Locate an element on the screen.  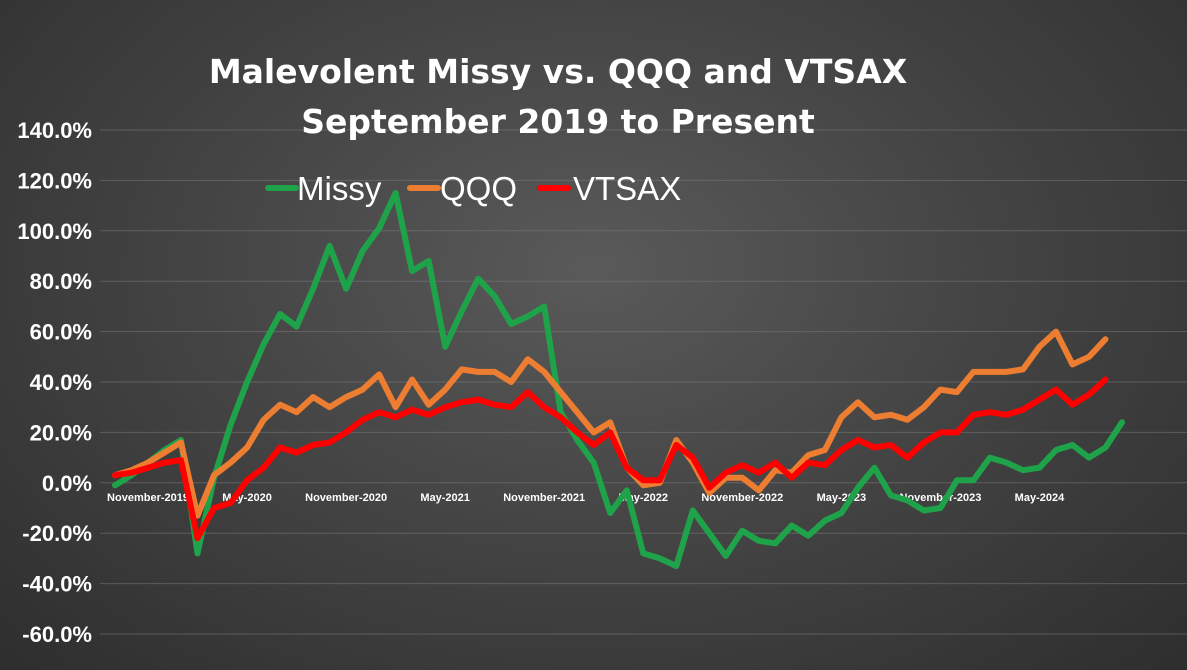
legend: Missy QQQ VTSAX is located at coordinates (473, 188).